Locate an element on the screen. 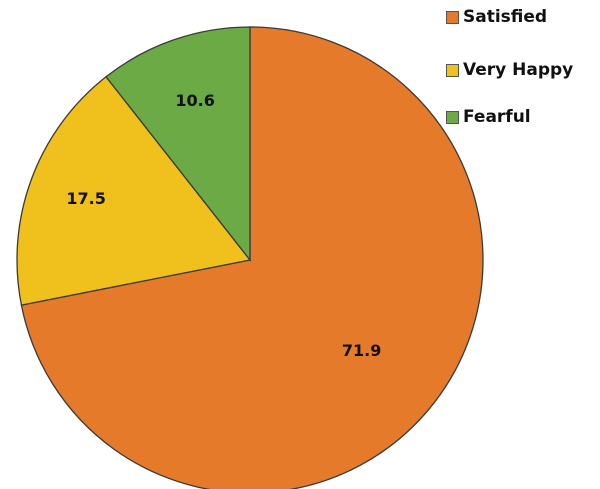 This screenshot has width=600, height=489. legend-swatch-satisfied is located at coordinates (452, 17).